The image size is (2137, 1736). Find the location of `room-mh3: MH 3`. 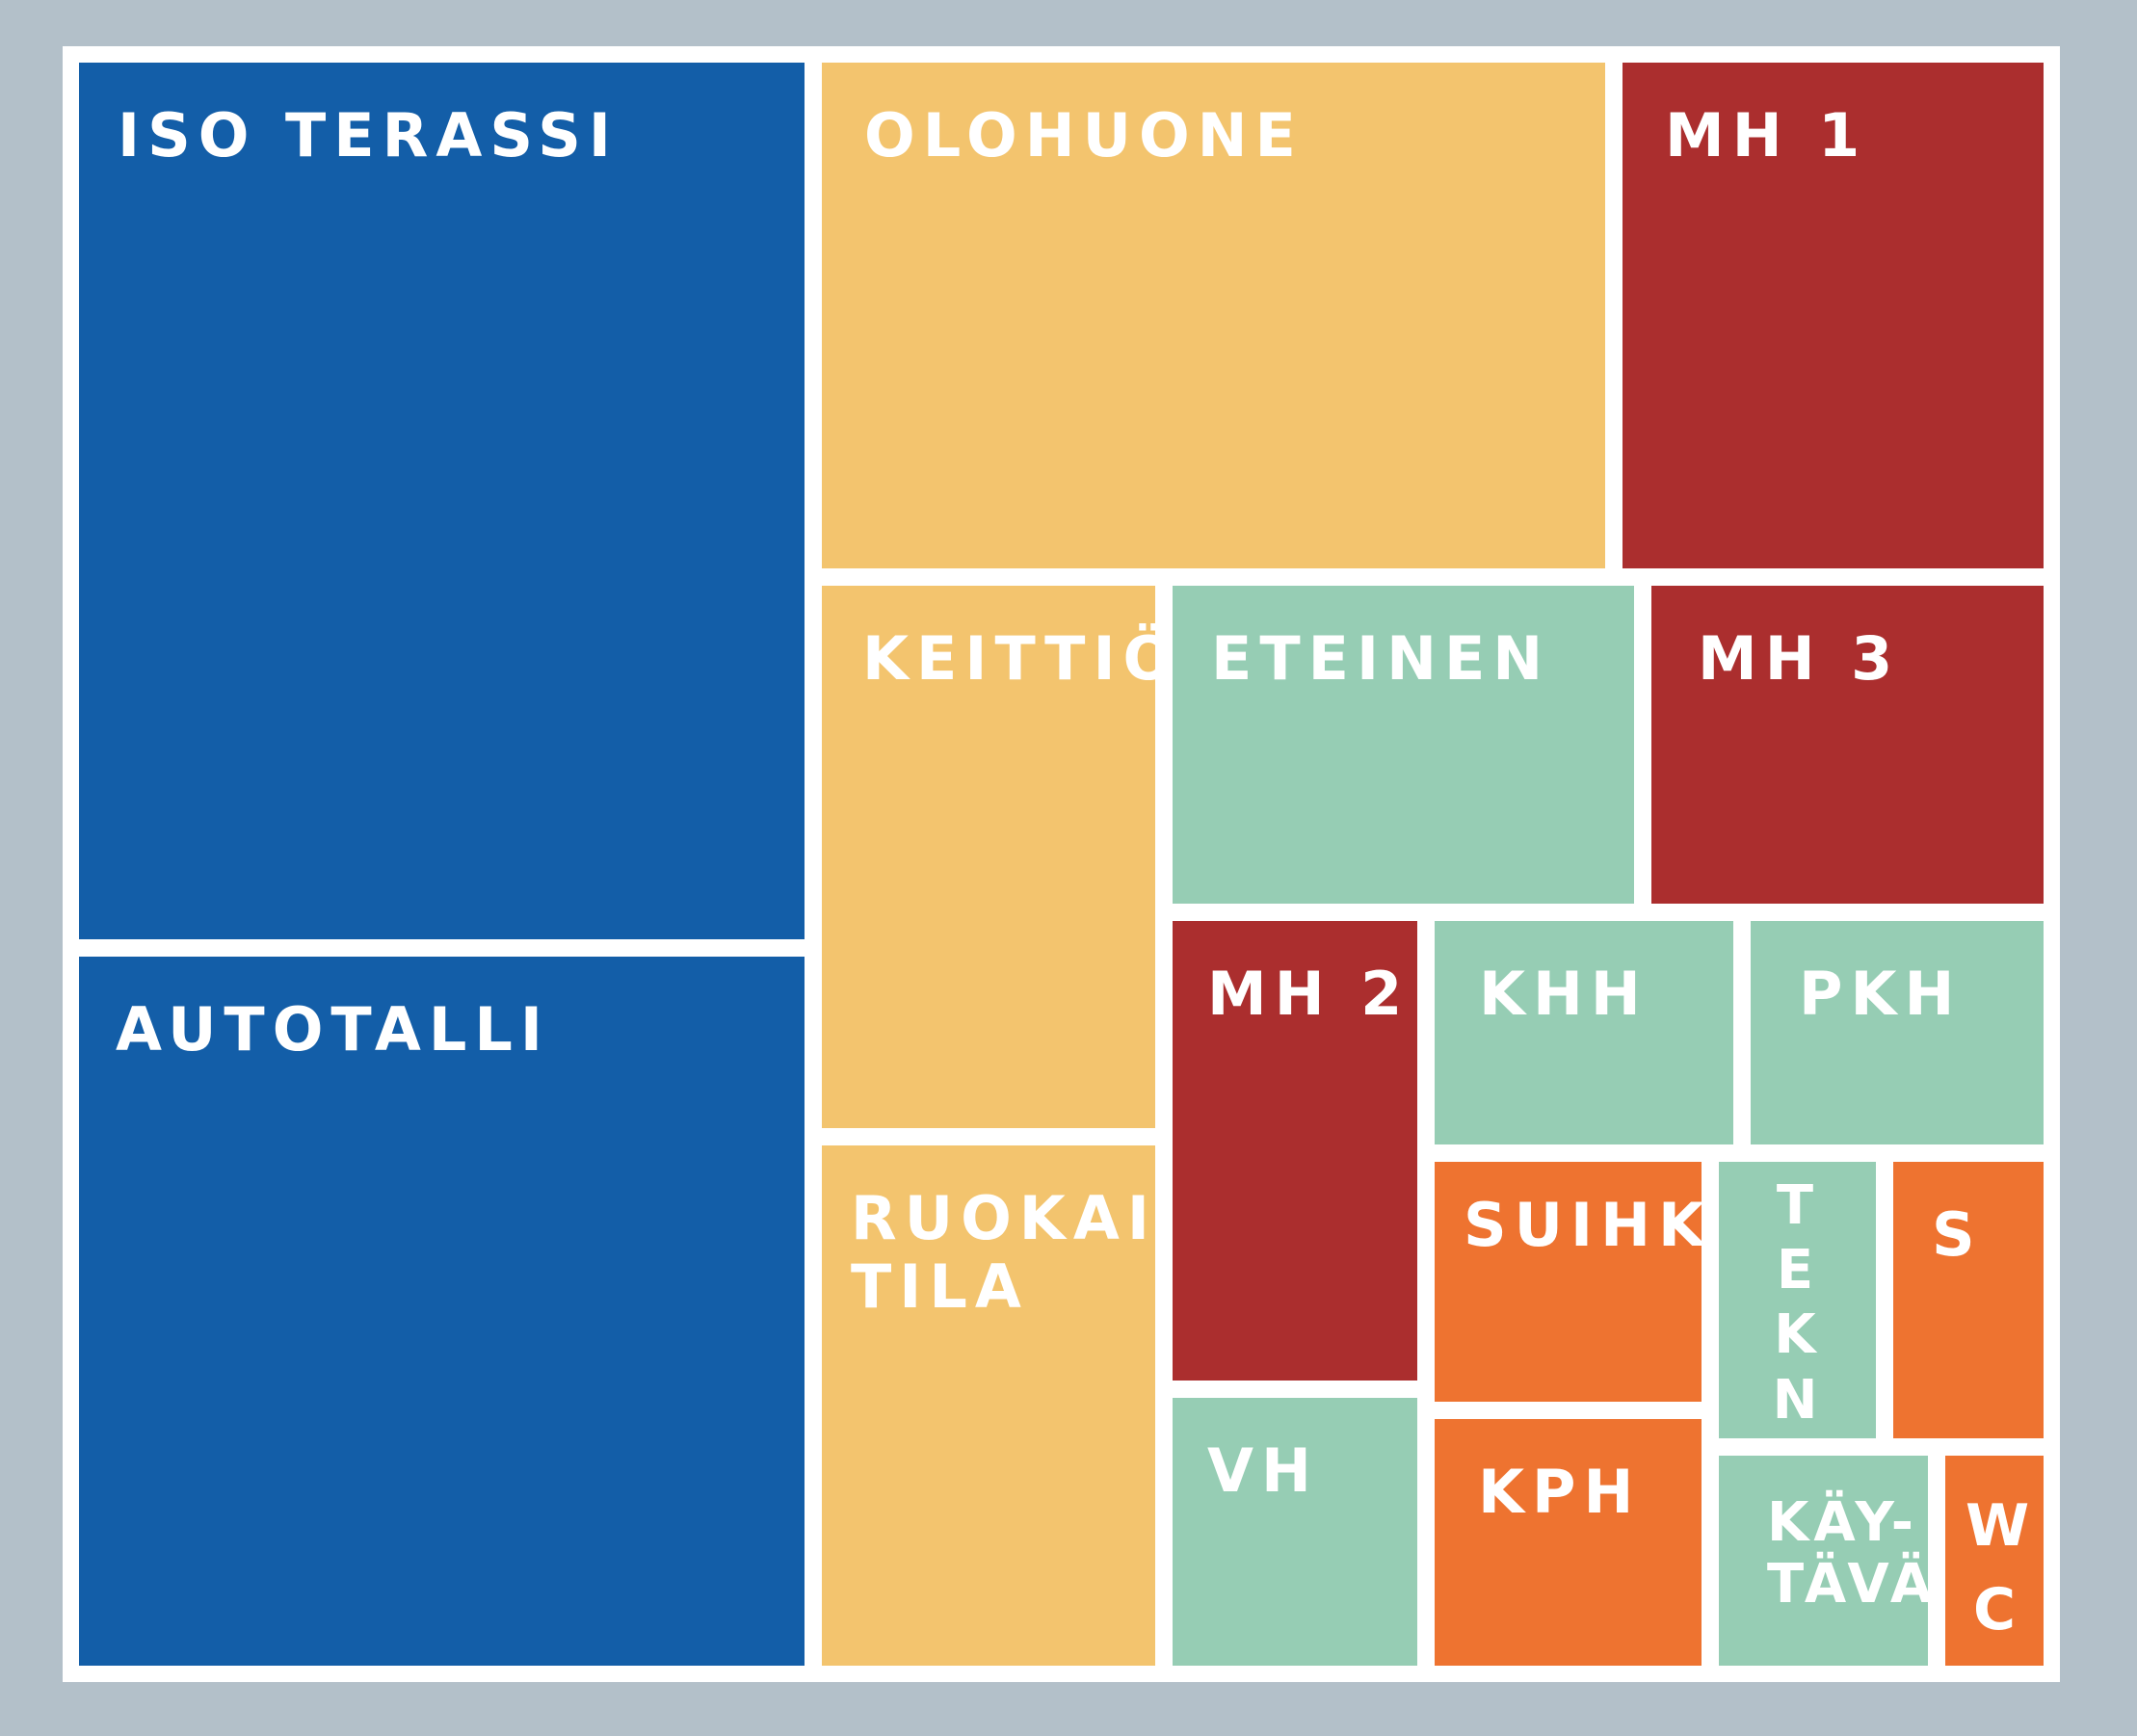

room-mh3: MH 3 is located at coordinates (1847, 745).